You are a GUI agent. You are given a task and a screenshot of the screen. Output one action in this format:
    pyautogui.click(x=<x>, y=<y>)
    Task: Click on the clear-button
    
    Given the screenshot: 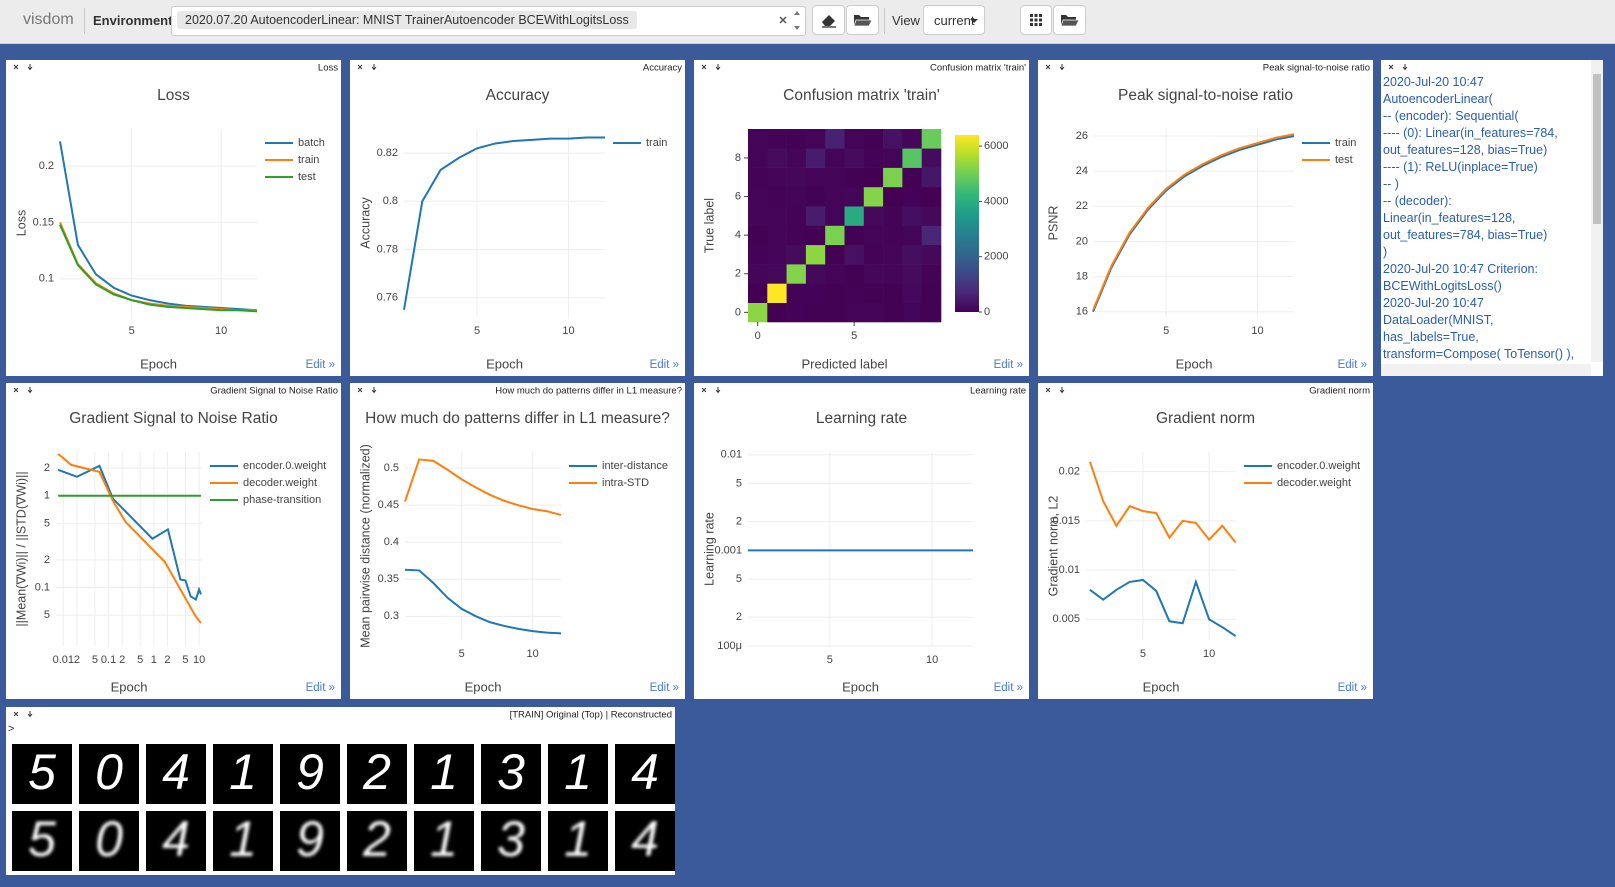 What is the action you would take?
    pyautogui.click(x=828, y=20)
    